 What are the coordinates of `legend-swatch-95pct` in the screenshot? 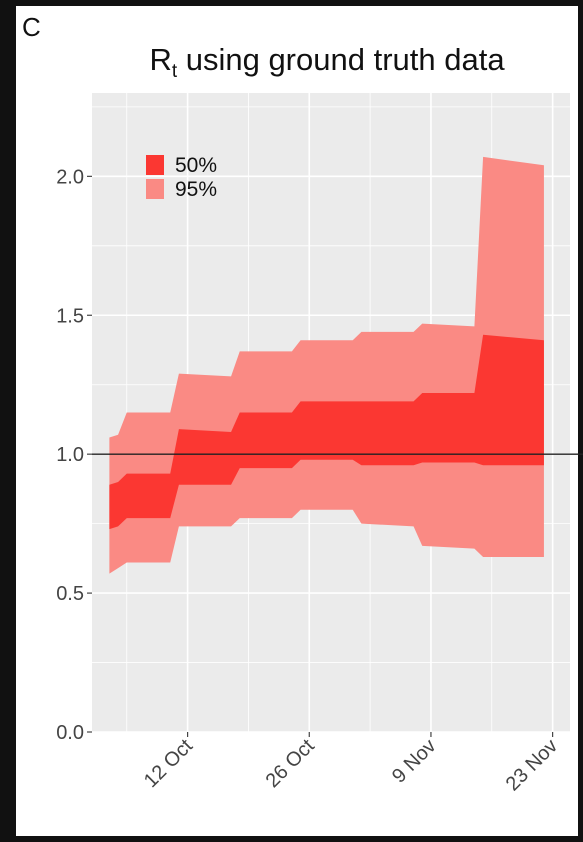 It's located at (155, 189).